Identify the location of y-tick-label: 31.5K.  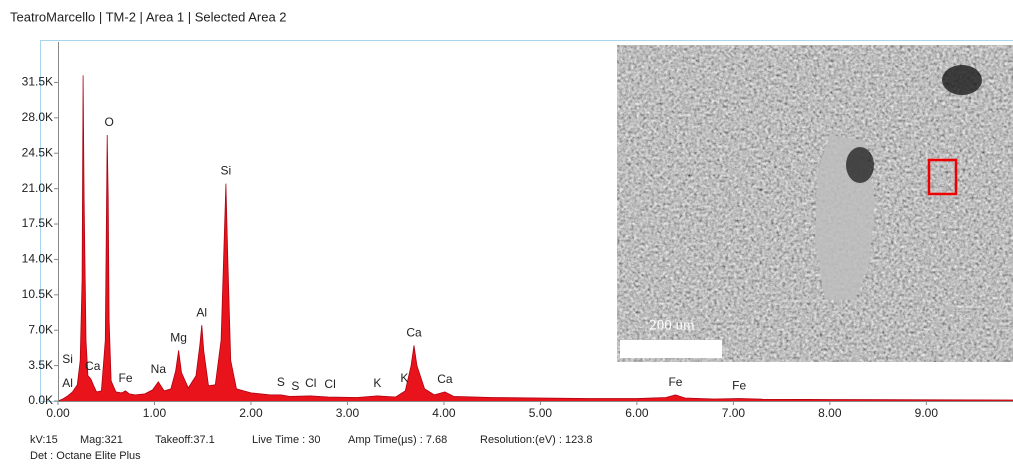
(37, 82).